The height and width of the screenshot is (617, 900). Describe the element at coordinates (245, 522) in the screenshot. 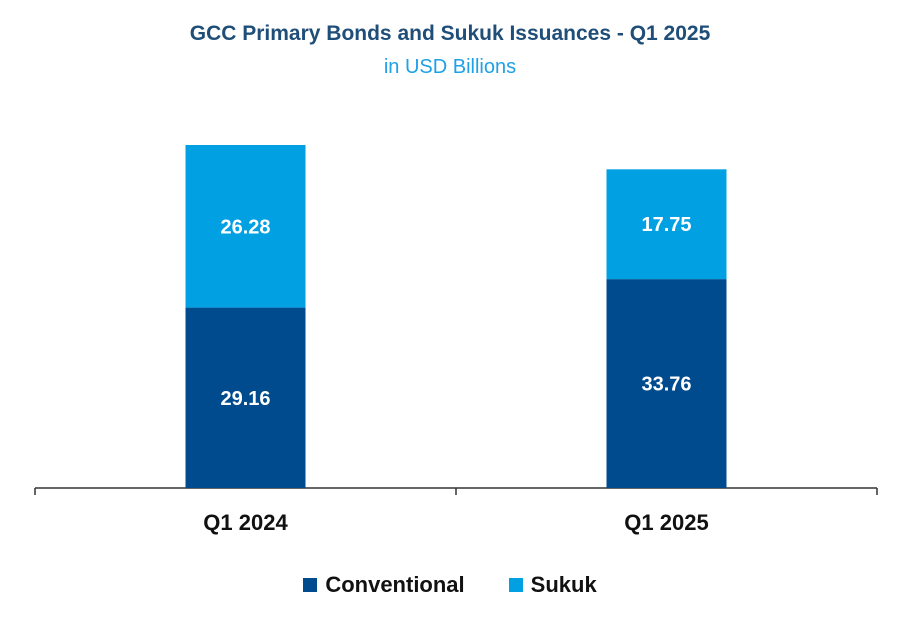

I see `x-tick-label: Q1 2024` at that location.